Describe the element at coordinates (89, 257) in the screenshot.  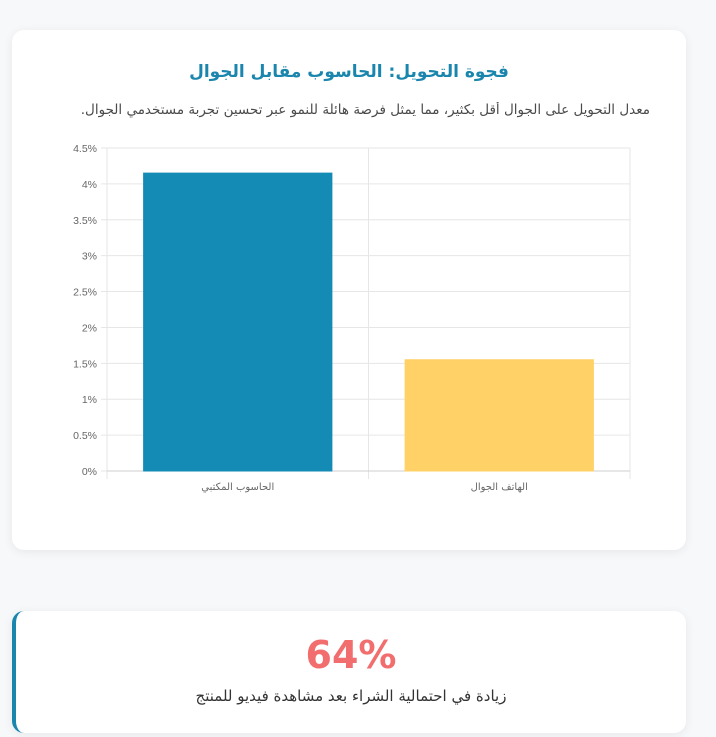
I see `y-tick-label: 3%` at that location.